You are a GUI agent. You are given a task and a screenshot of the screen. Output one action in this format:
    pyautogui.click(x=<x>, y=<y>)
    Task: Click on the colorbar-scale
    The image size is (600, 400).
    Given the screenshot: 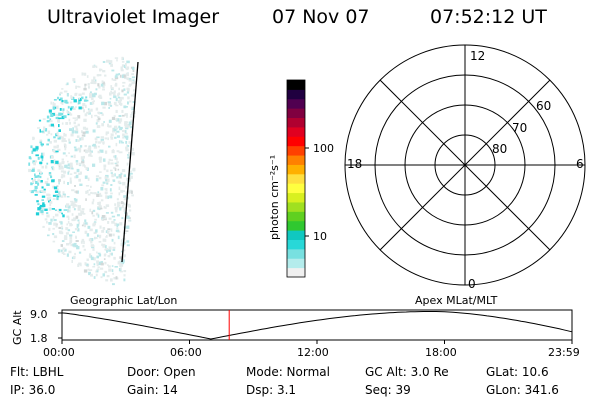 What is the action you would take?
    pyautogui.click(x=296, y=179)
    